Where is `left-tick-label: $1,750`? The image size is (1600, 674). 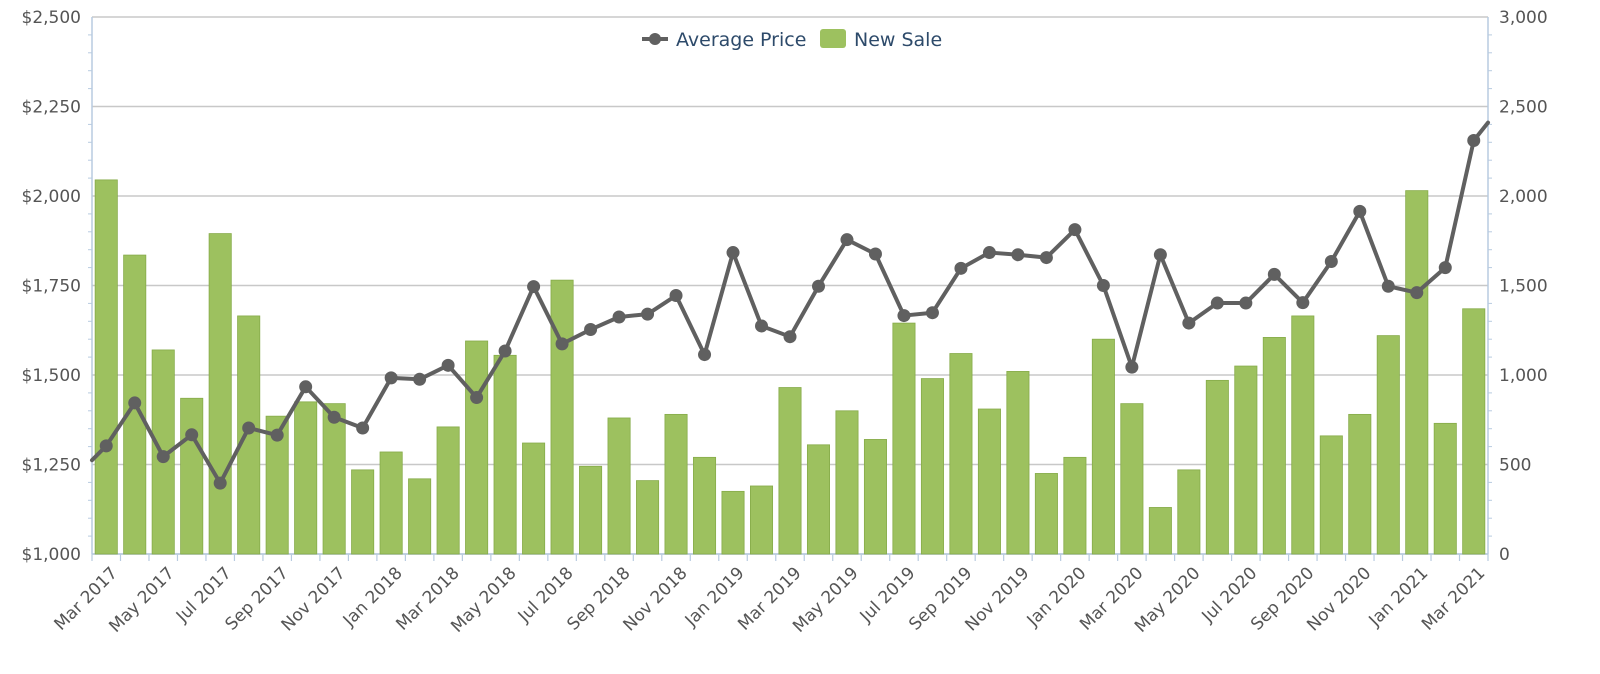
left-tick-label: $1,750 is located at coordinates (51, 287).